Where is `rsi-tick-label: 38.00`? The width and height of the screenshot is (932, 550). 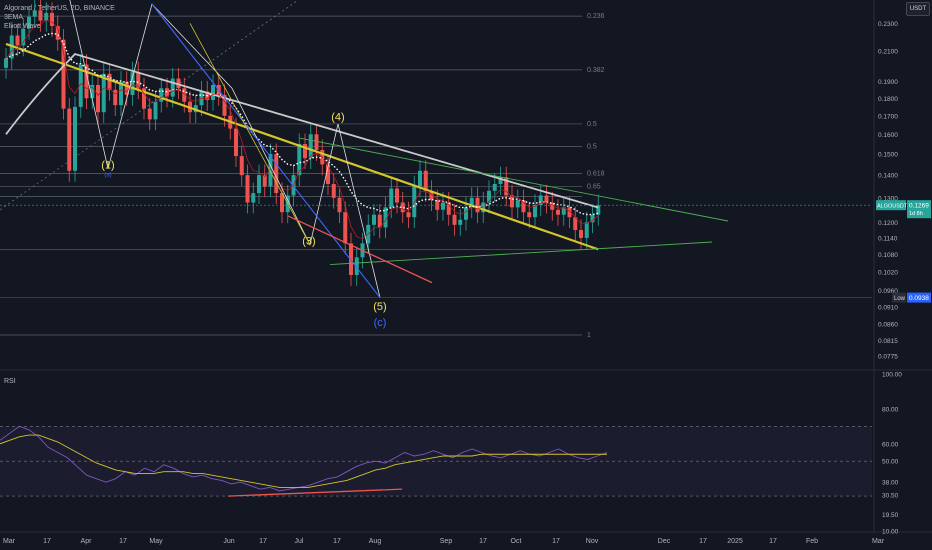
rsi-tick-label: 38.00 is located at coordinates (890, 483).